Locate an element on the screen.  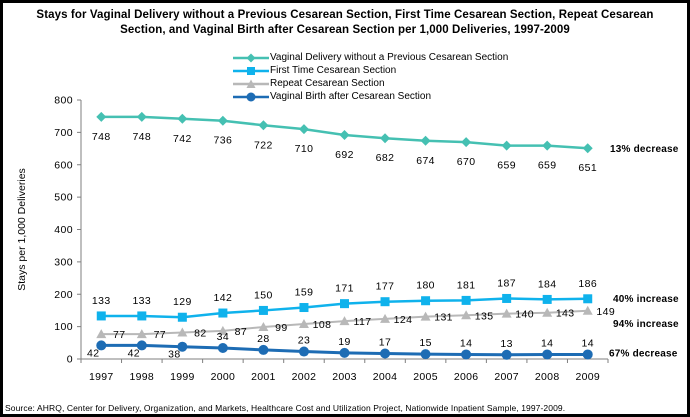
svg-text: 19 is located at coordinates (344, 342).